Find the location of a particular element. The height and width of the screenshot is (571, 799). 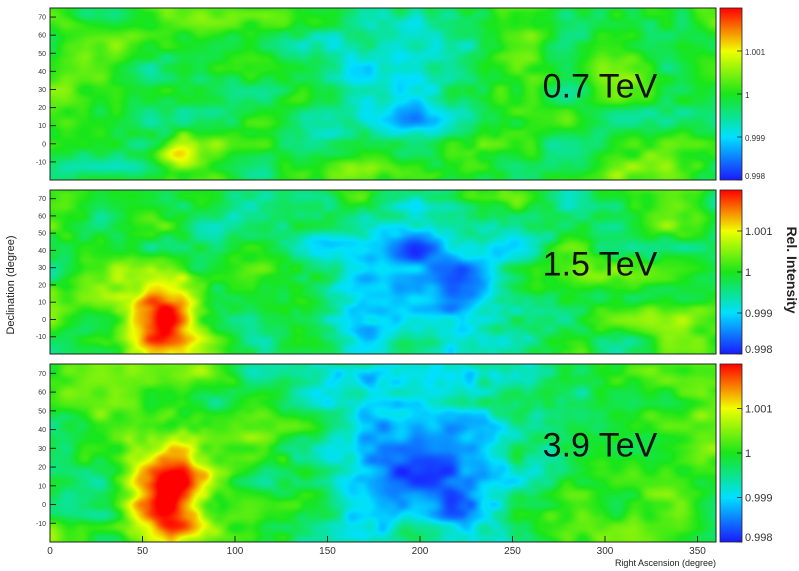

x-tick-label: 150 is located at coordinates (327, 551).